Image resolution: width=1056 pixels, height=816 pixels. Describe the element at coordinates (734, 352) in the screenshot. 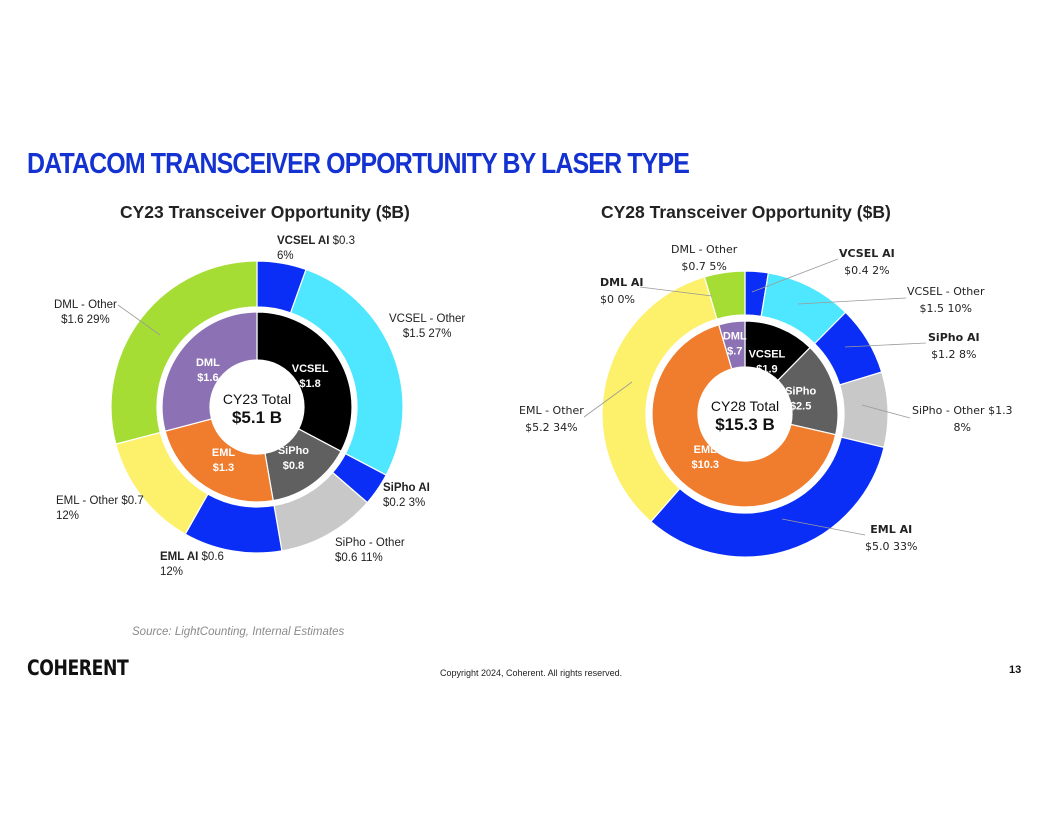

I see `cy28-inner-value-dml: $.7` at that location.